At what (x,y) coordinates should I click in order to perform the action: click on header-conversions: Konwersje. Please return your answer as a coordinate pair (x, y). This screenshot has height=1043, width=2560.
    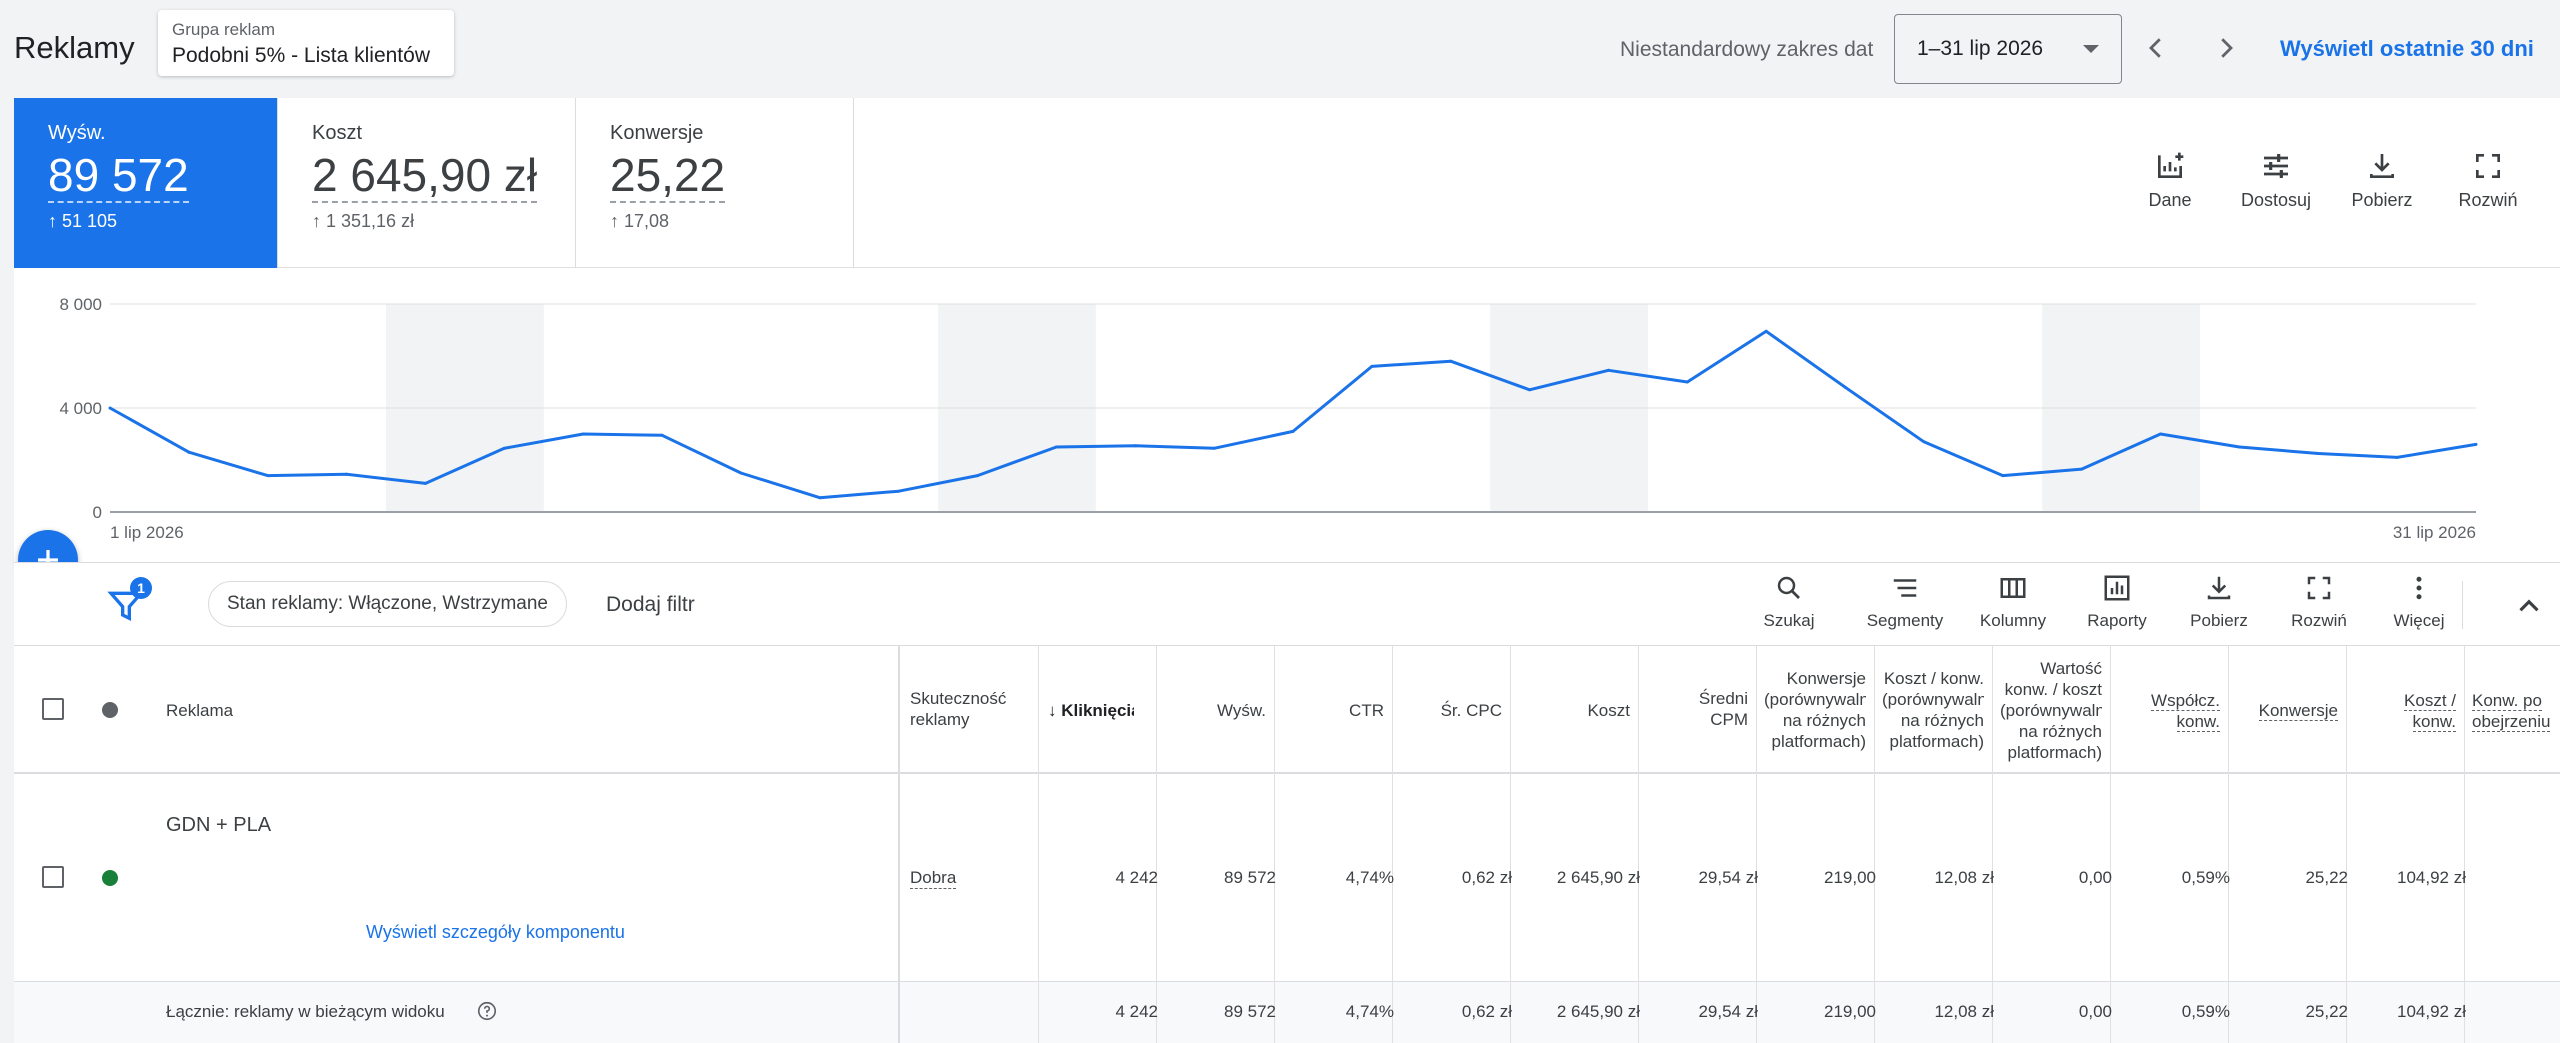
    Looking at the image, I should click on (2287, 710).